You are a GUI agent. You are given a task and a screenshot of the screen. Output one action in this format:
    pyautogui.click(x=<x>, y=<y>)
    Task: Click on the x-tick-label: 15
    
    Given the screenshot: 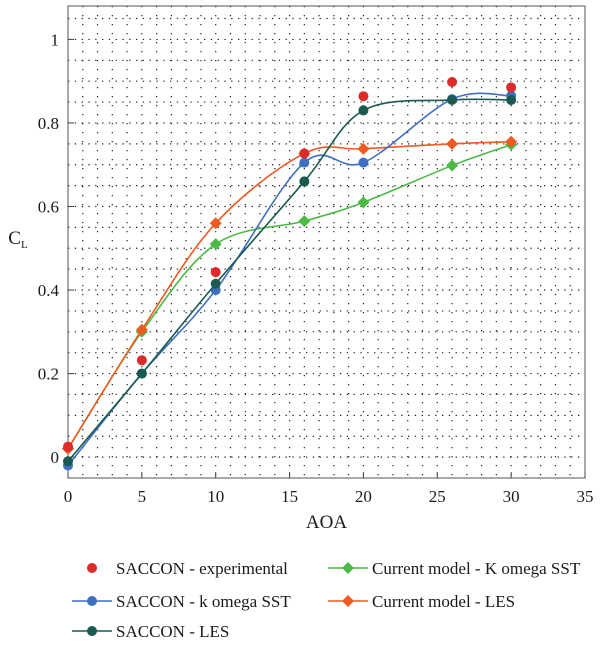 What is the action you would take?
    pyautogui.click(x=289, y=496)
    